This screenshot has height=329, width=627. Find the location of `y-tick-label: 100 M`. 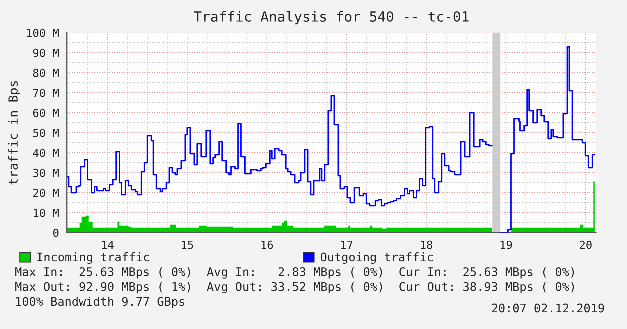

y-tick-label: 100 M is located at coordinates (43, 33).